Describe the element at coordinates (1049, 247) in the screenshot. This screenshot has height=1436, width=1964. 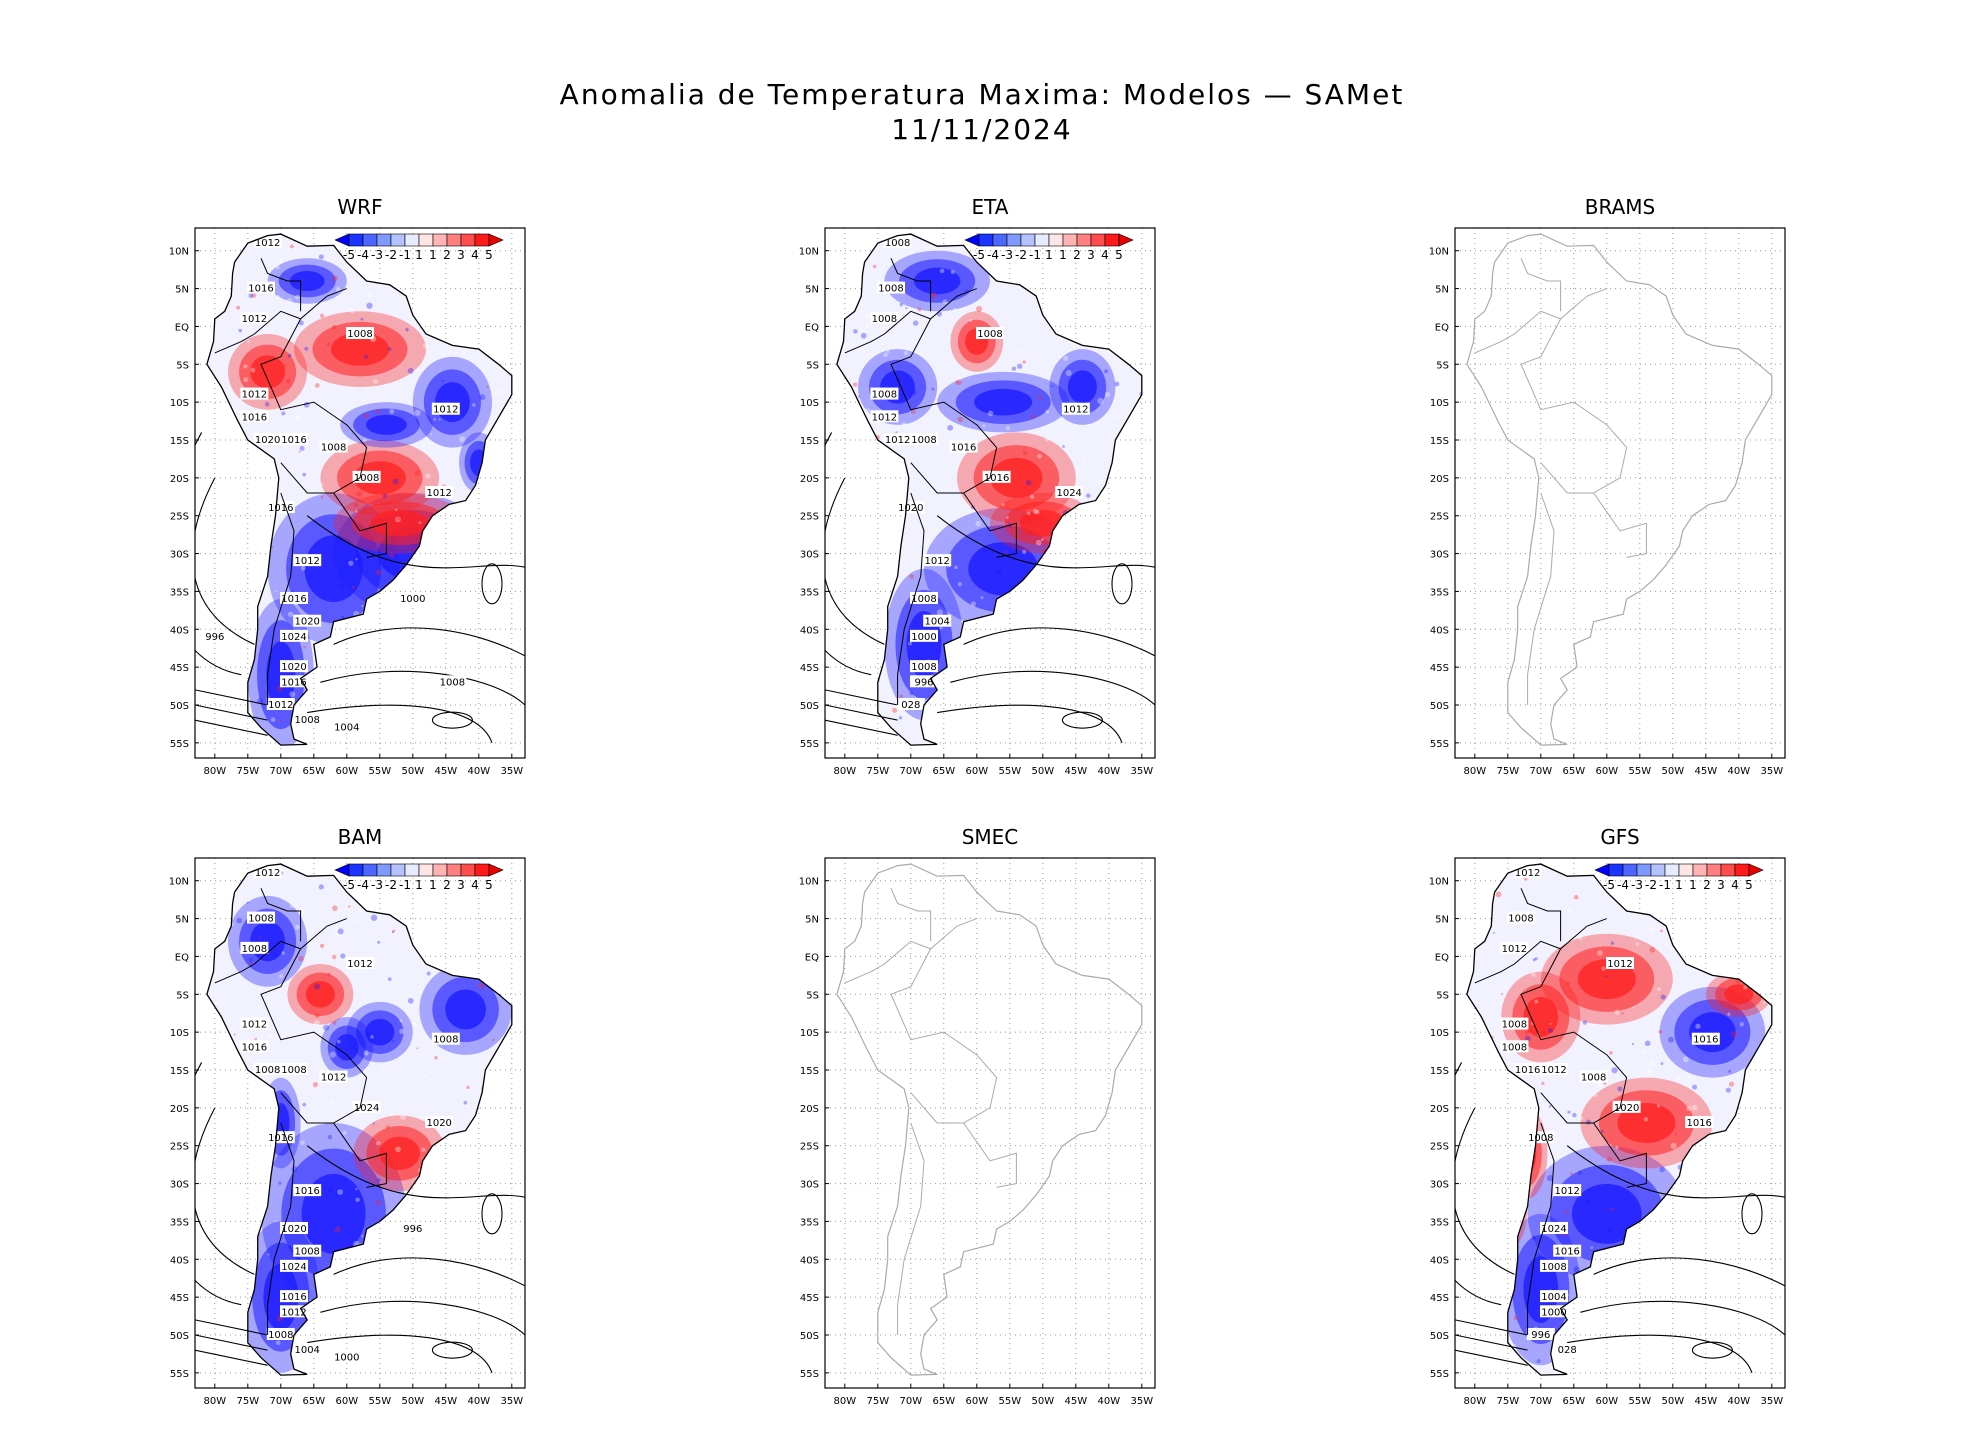
I see `colorbar: -5 -4 -3 -2 -1 1 1 2 3 4 5` at that location.